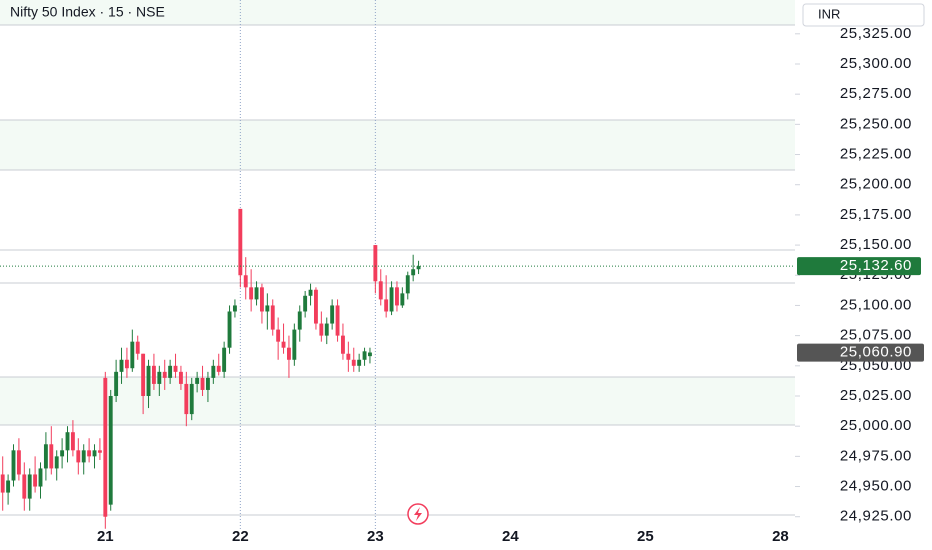 The width and height of the screenshot is (932, 550). I want to click on y-tick-label: 25,250.00, so click(876, 123).